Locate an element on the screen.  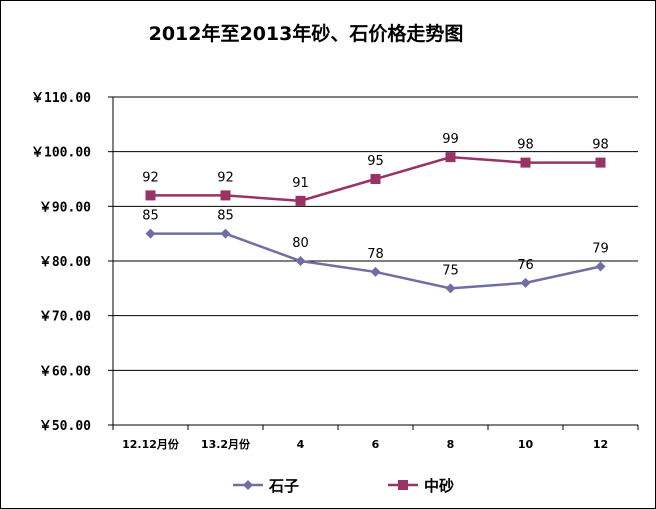
data-label: 79 is located at coordinates (600, 248).